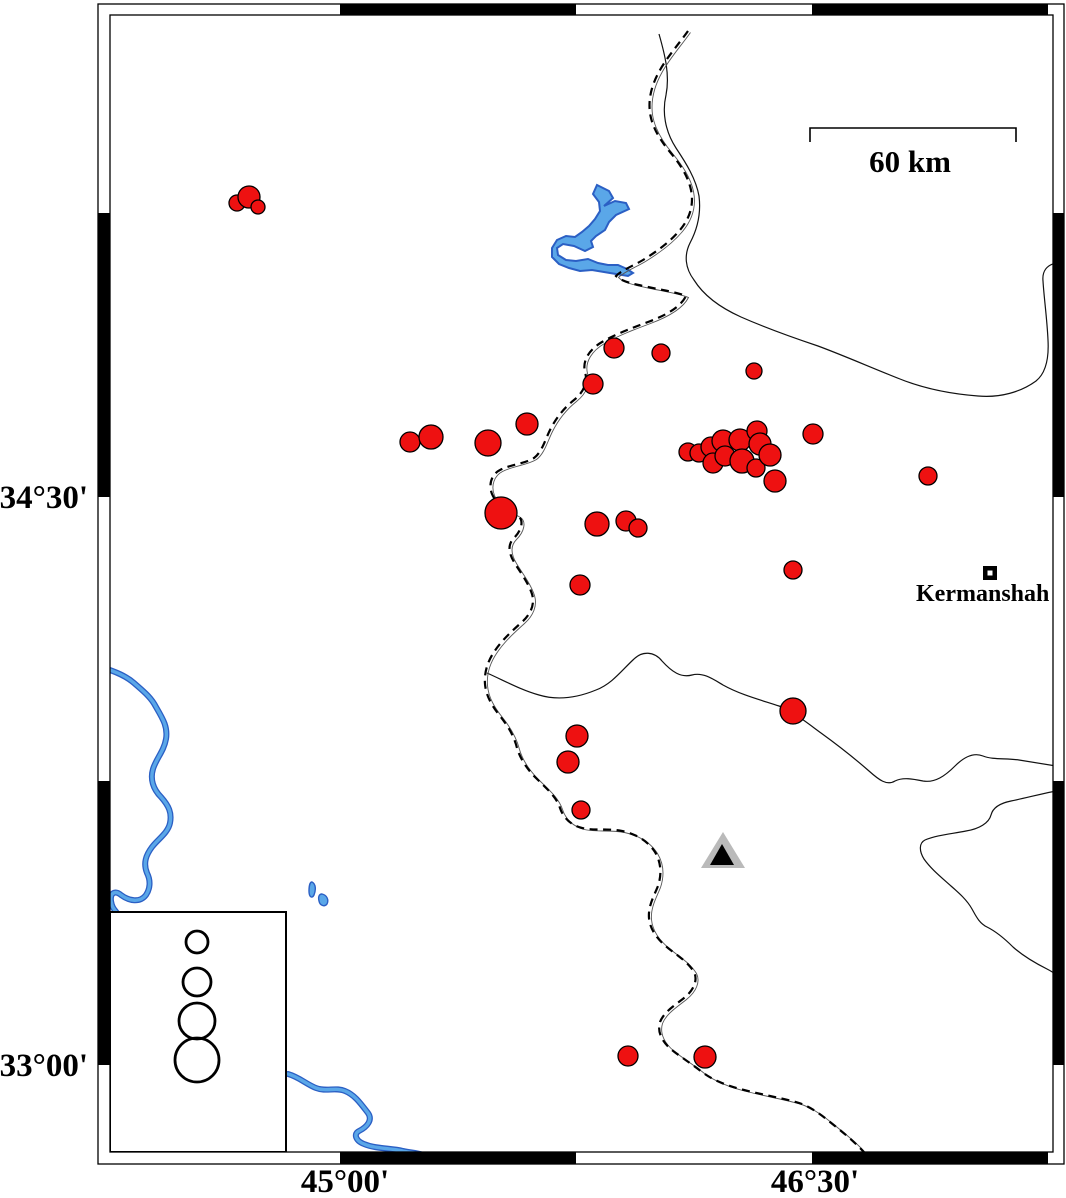  What do you see at coordinates (198, 1031) in the screenshot?
I see `legend-box` at bounding box center [198, 1031].